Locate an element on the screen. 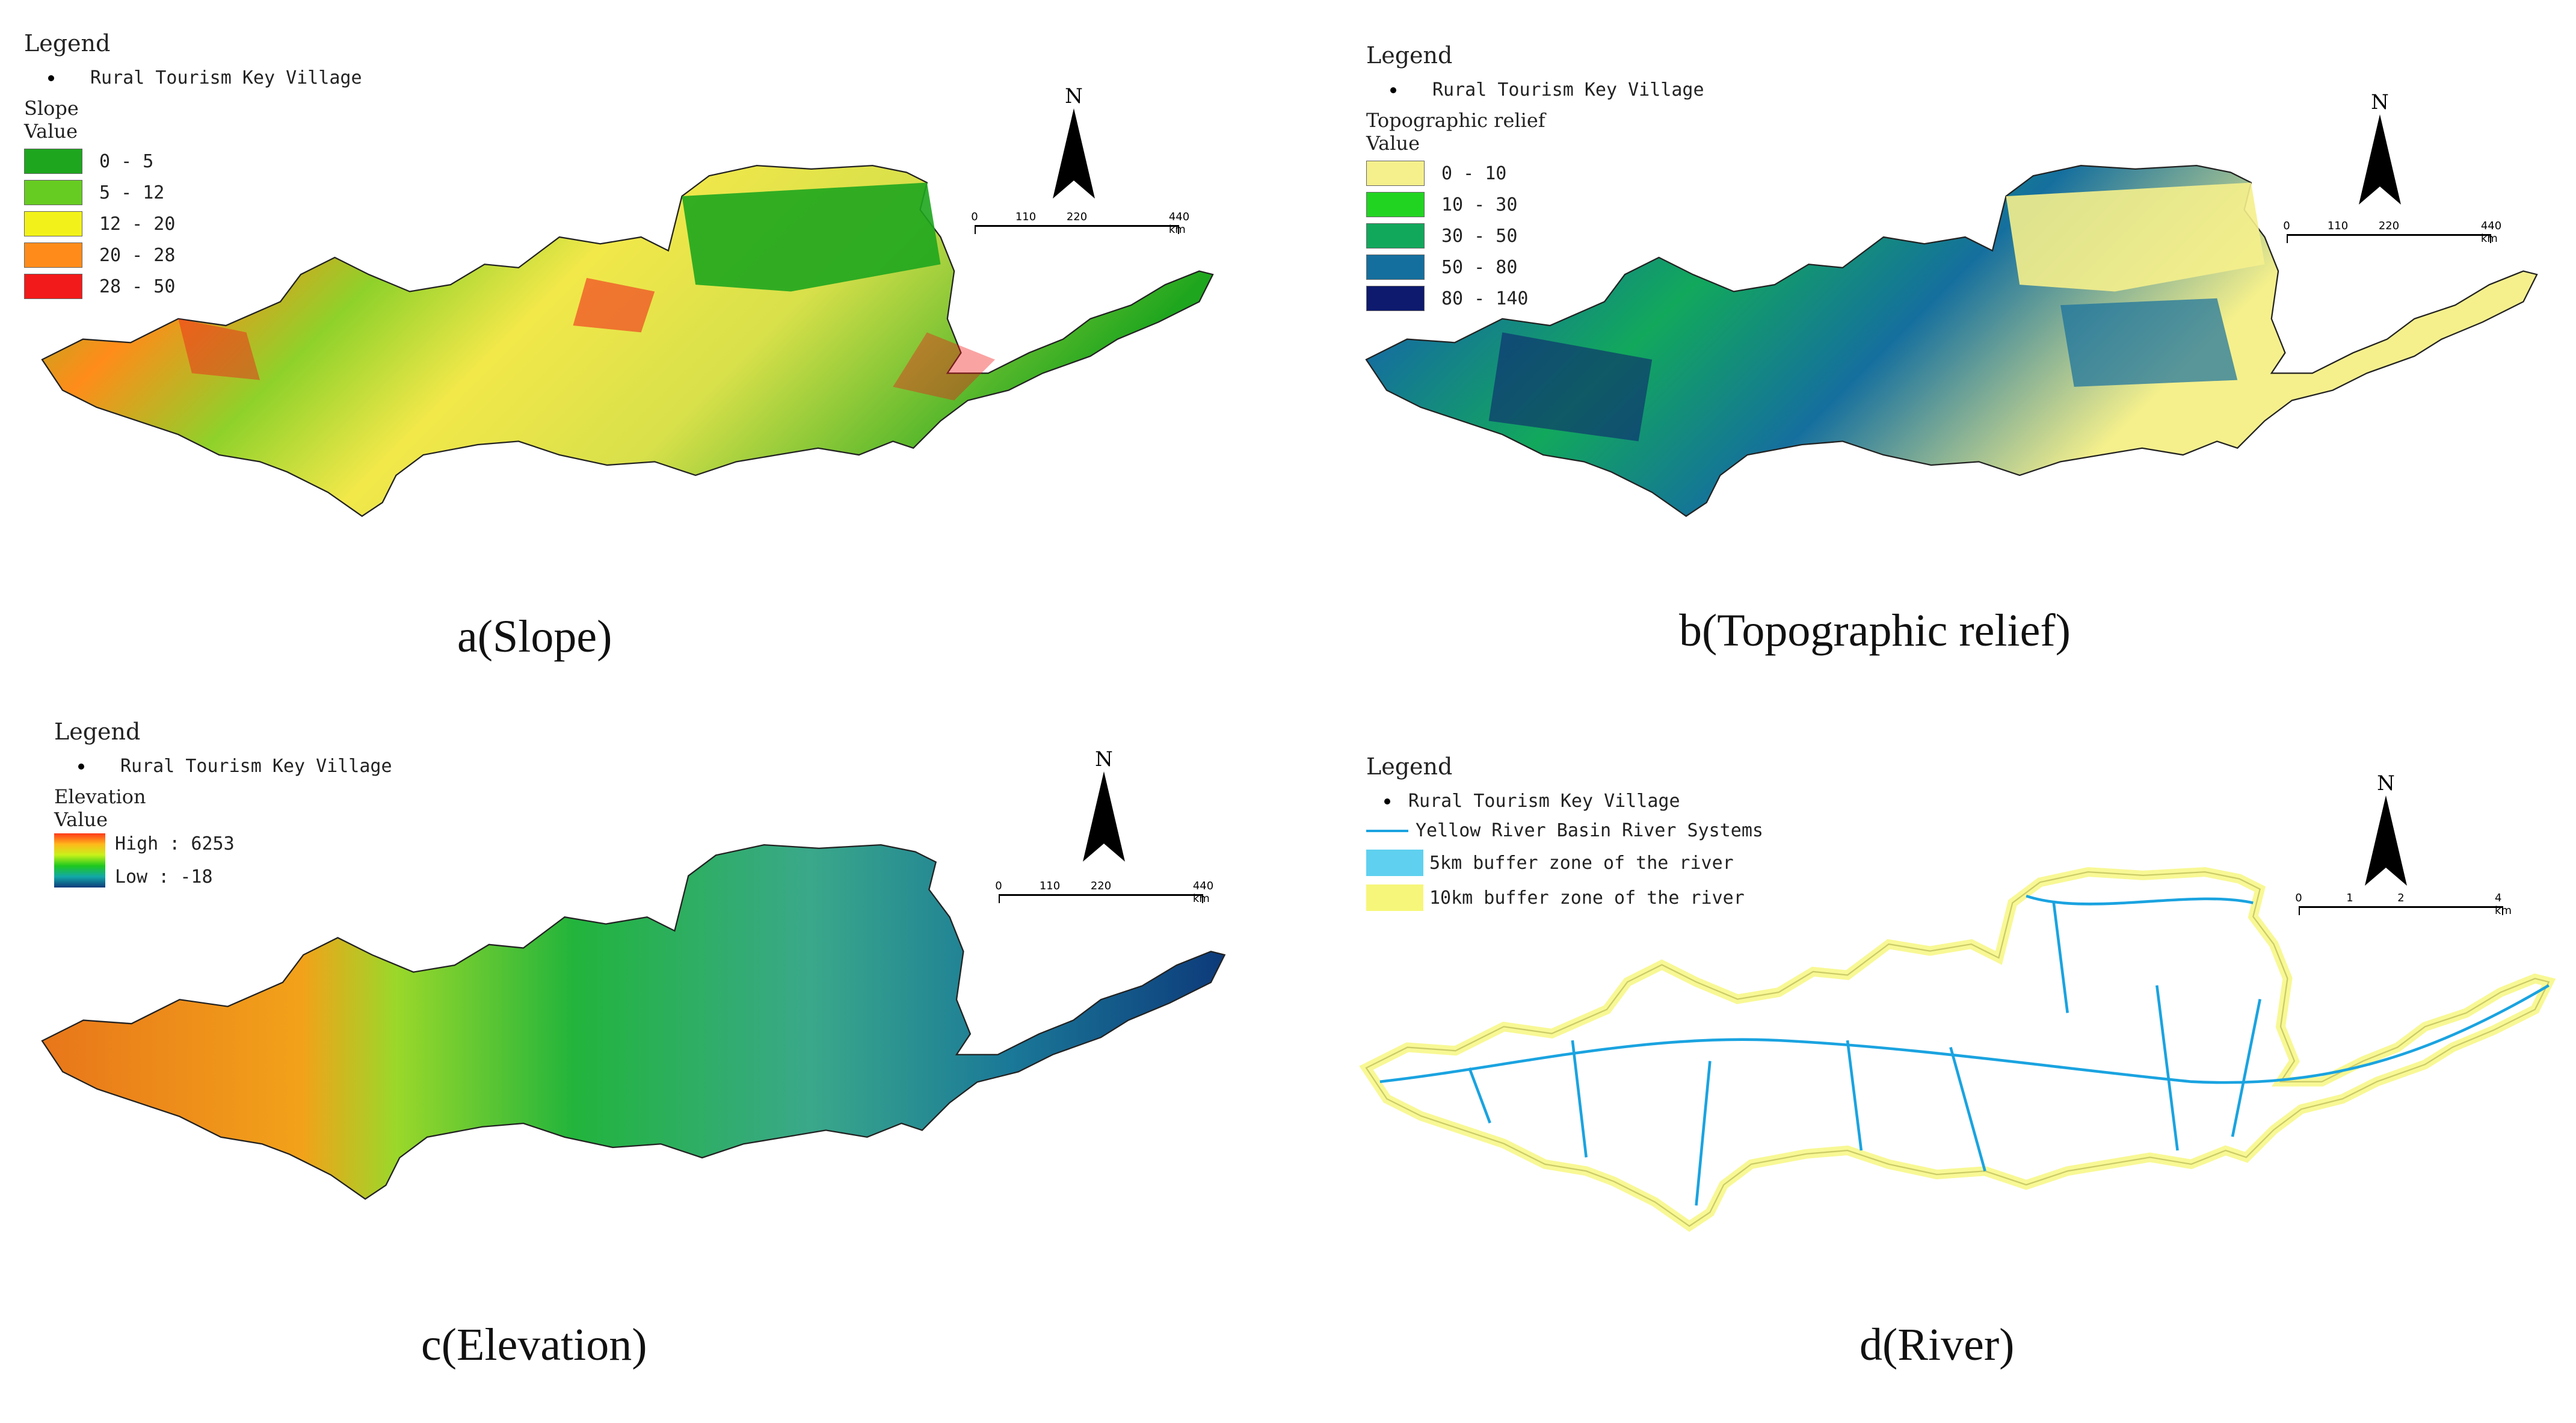  legend-class-label: 0 - 5 is located at coordinates (126, 161).